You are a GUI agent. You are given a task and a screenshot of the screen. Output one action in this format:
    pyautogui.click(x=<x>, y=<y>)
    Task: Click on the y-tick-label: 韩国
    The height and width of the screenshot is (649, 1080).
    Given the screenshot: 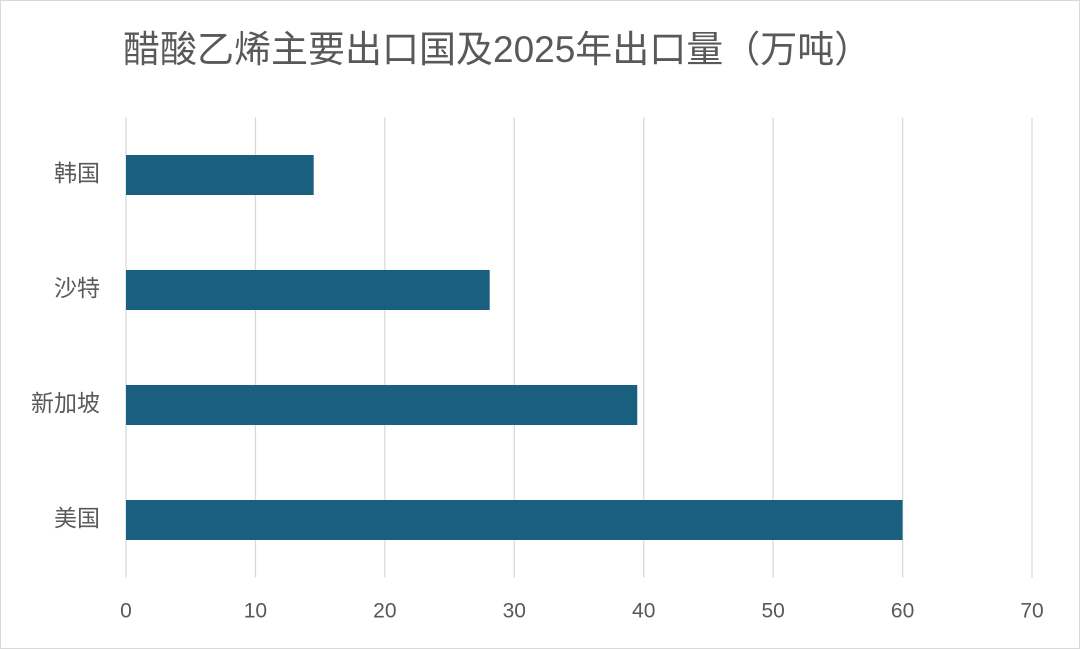 What is the action you would take?
    pyautogui.click(x=77, y=173)
    